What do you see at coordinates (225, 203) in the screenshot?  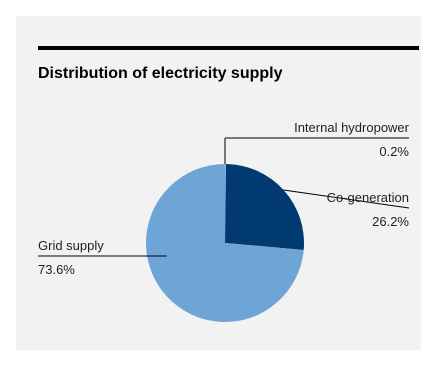 I see `pie-slice-internal-hydropower` at bounding box center [225, 203].